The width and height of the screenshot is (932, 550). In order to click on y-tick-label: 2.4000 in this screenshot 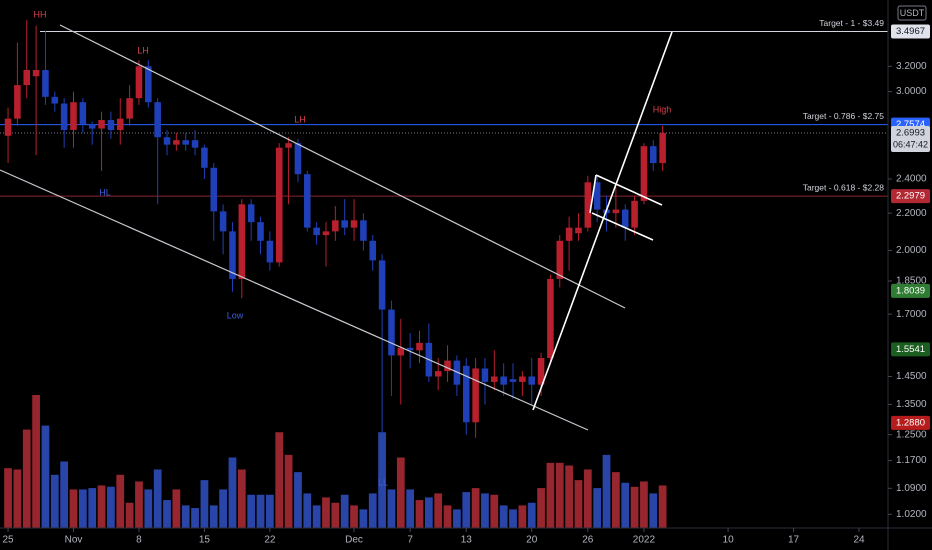, I will do `click(911, 179)`.